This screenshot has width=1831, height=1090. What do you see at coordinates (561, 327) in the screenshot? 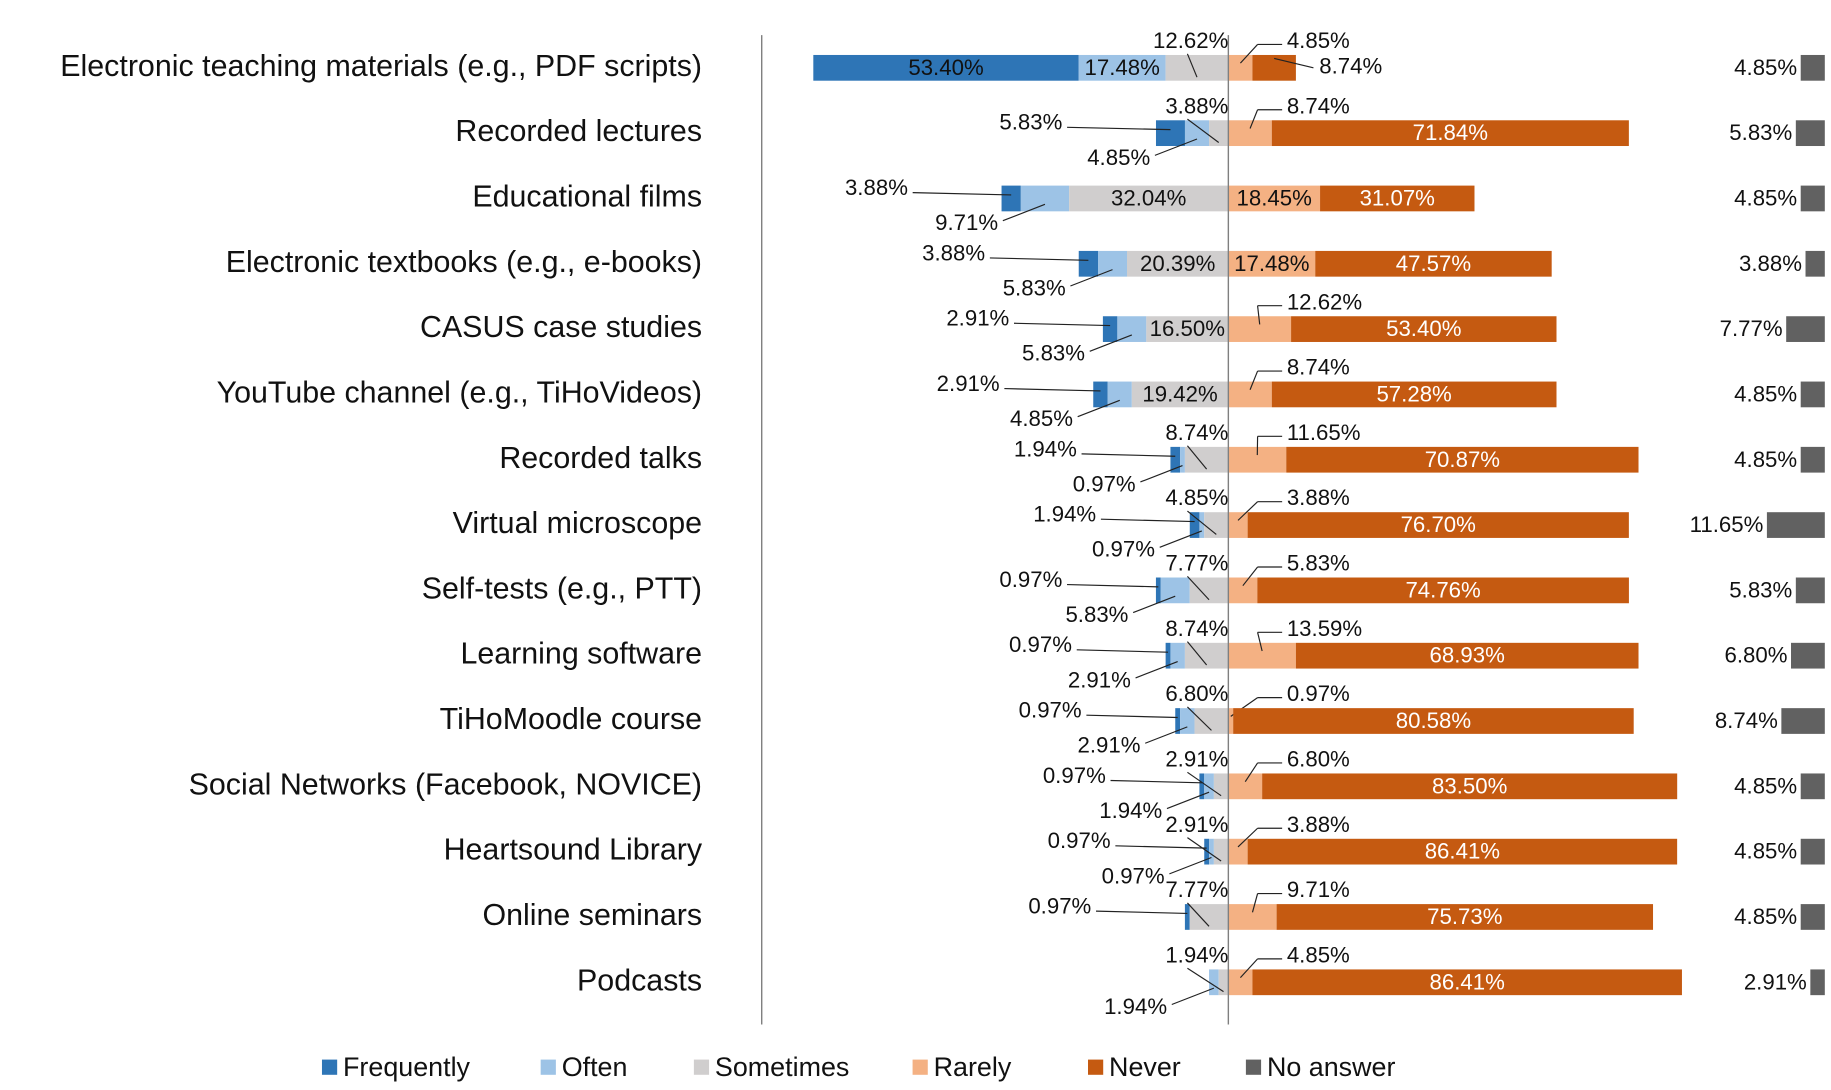
I see `category-label: CASUS case studies` at bounding box center [561, 327].